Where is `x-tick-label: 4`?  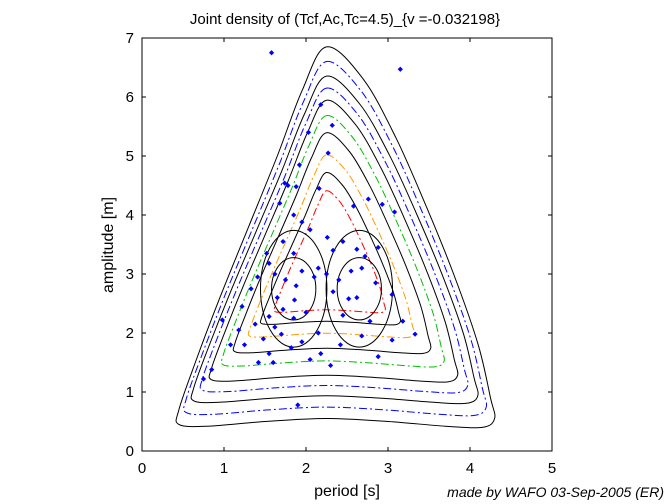
x-tick-label: 4 is located at coordinates (470, 468).